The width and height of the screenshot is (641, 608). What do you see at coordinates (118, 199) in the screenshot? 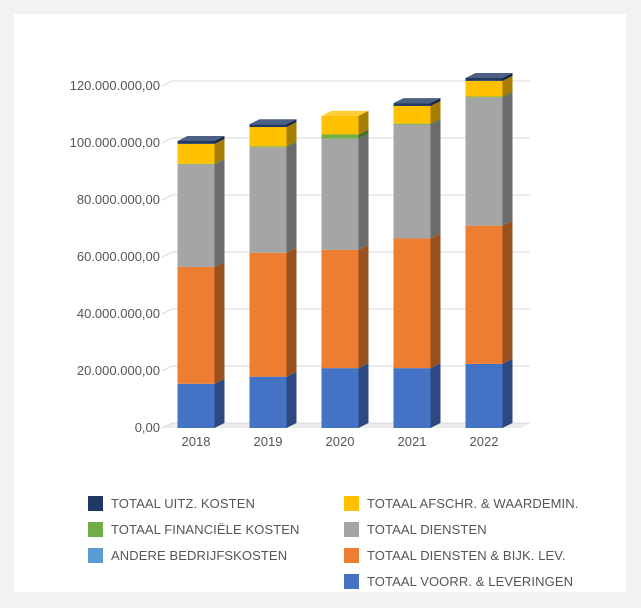
I see `y-tick-label: 80.000.000,00` at bounding box center [118, 199].